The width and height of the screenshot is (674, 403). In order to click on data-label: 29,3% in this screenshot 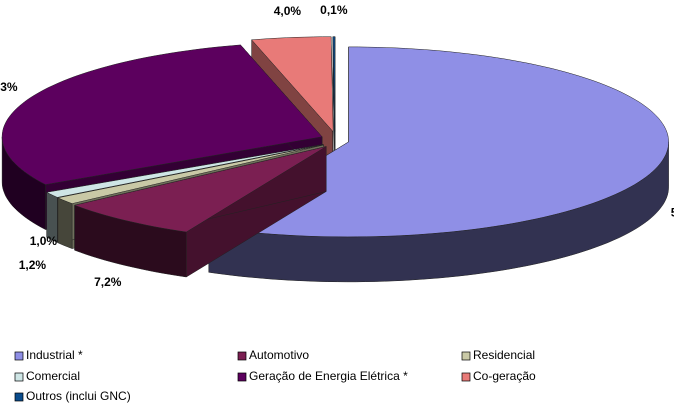, I will do `click(9, 87)`.